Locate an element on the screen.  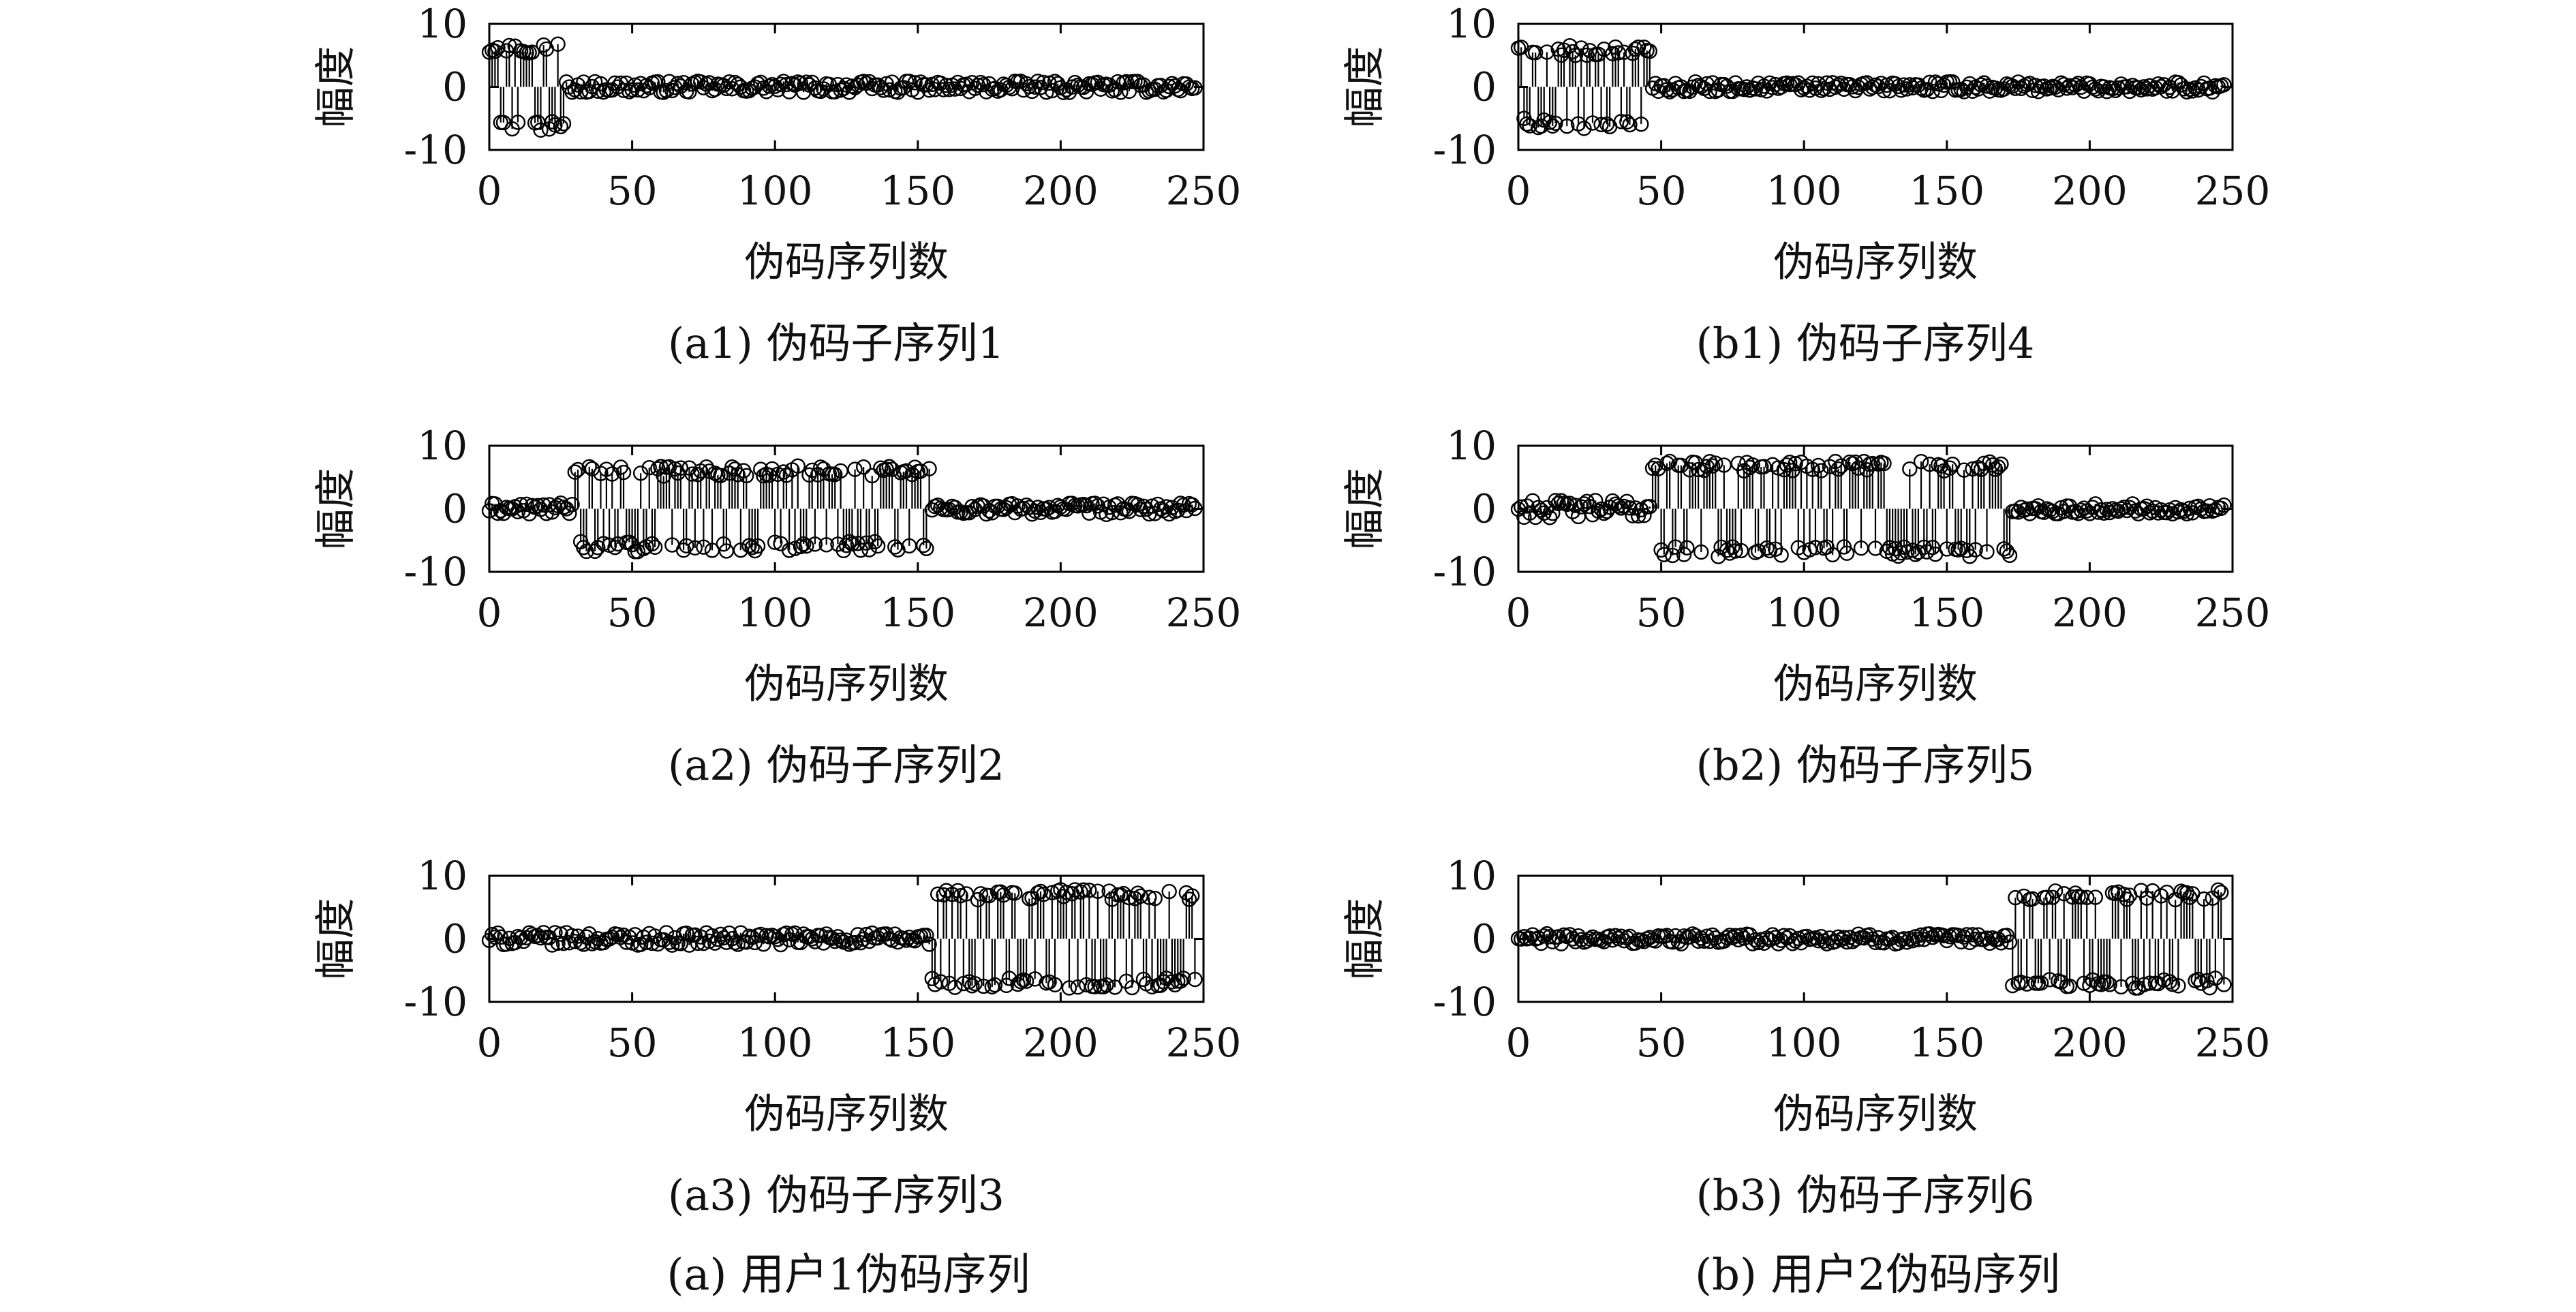
y-tick-label: -10 is located at coordinates (1465, 1002).